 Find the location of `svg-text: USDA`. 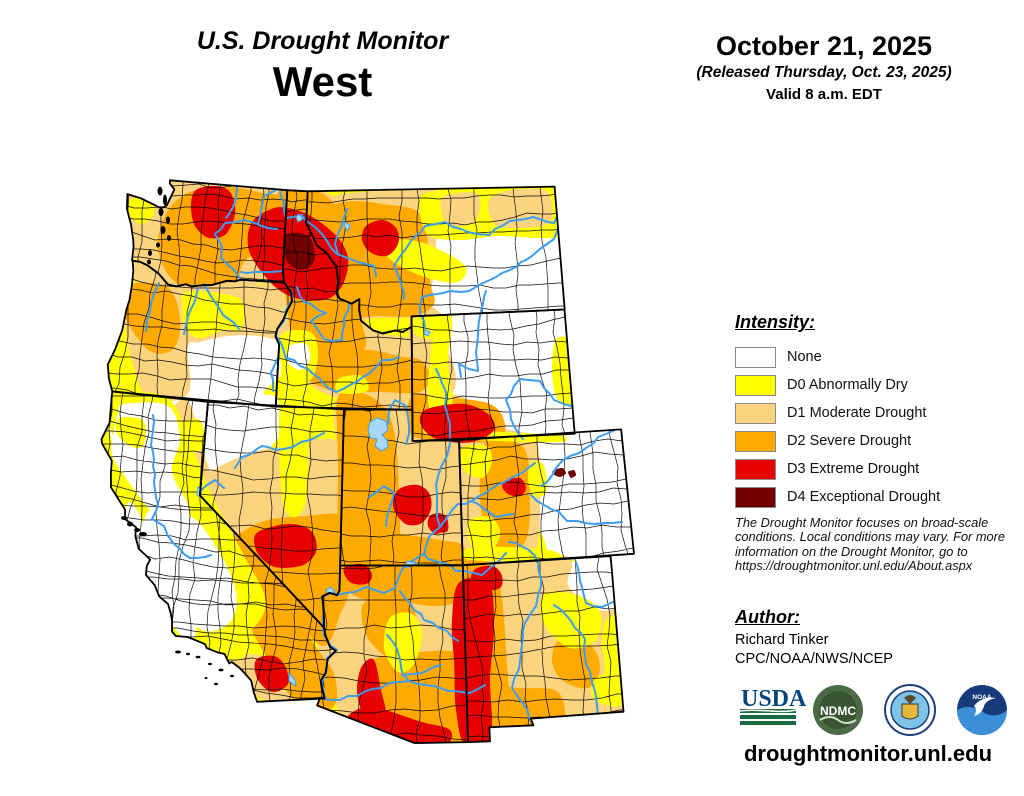

svg-text: USDA is located at coordinates (774, 699).